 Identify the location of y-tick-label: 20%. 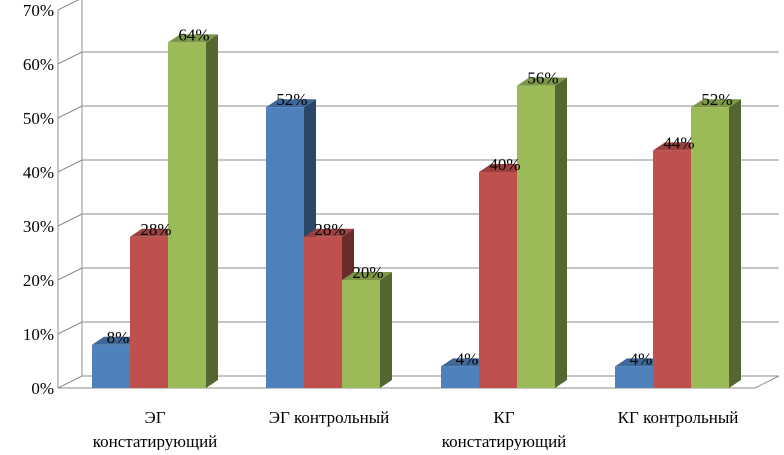
(38, 280).